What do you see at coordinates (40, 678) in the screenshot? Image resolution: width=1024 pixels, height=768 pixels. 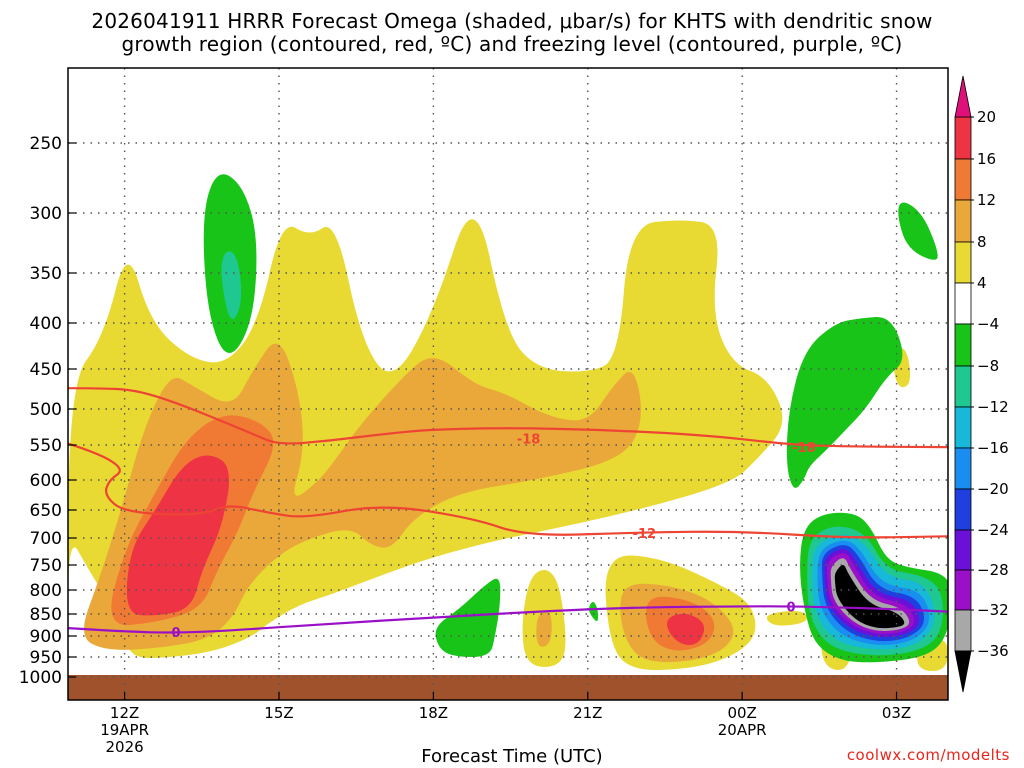 I see `y-tick-label-1000: 1000` at bounding box center [40, 678].